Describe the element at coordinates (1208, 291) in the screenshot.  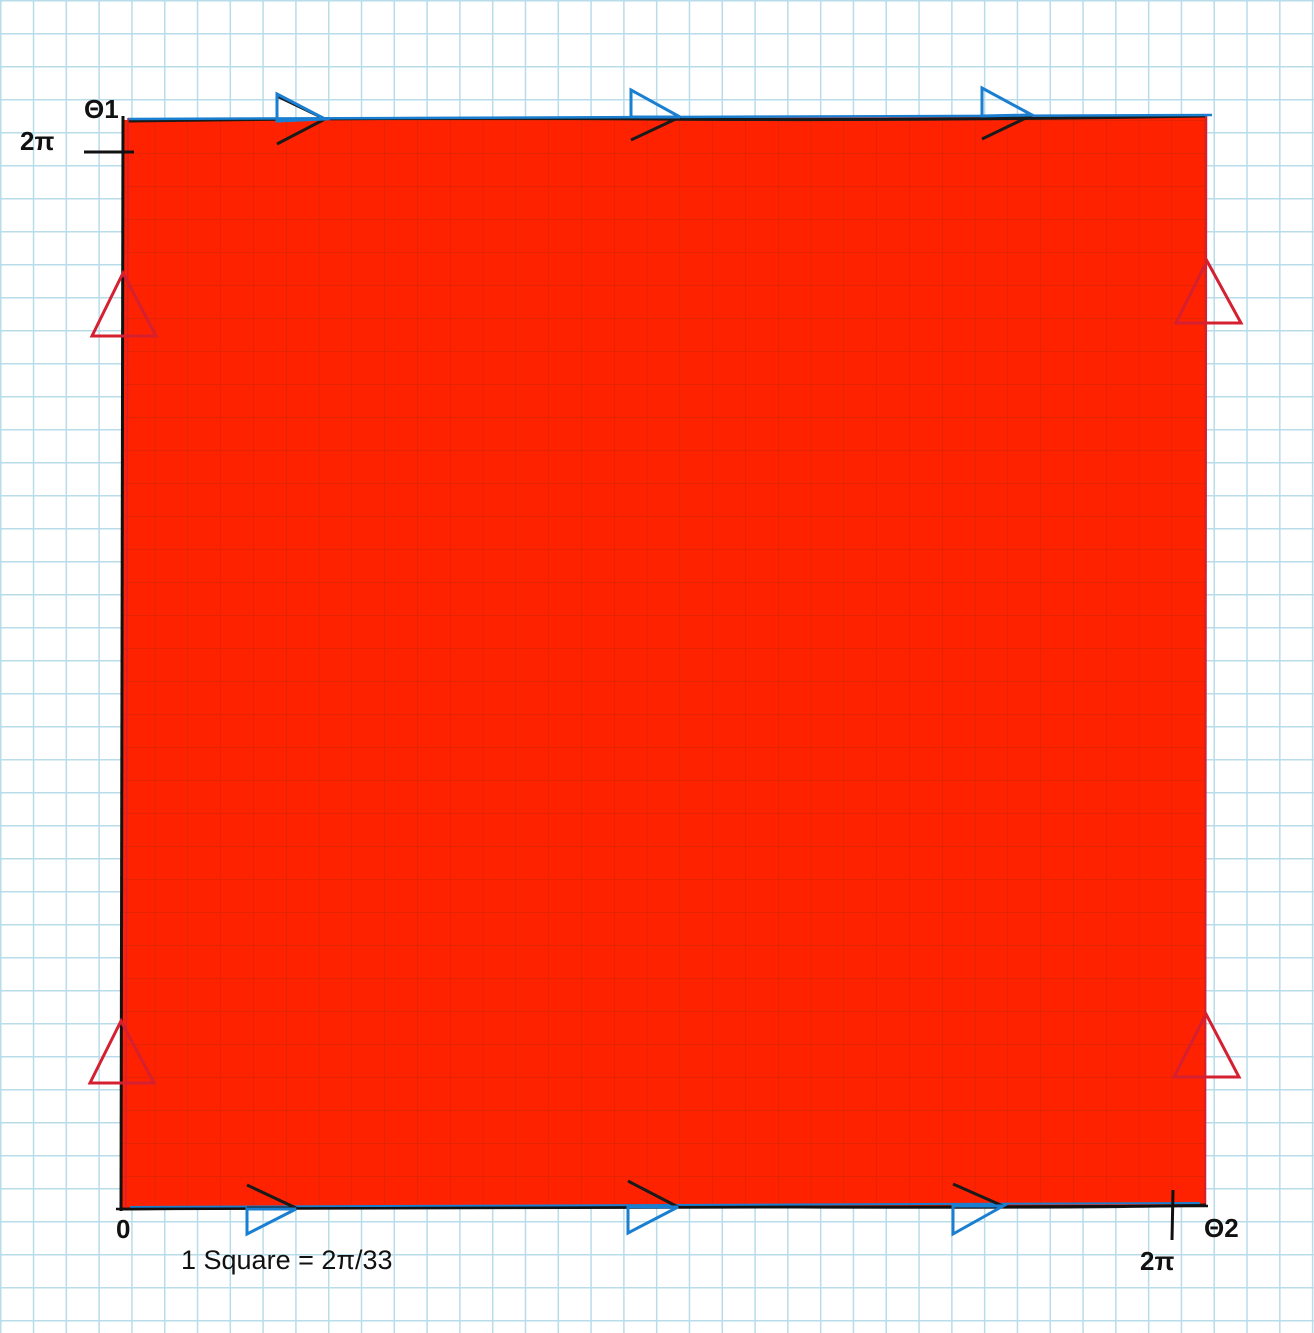
I see `right-edge-arrow-upper` at that location.